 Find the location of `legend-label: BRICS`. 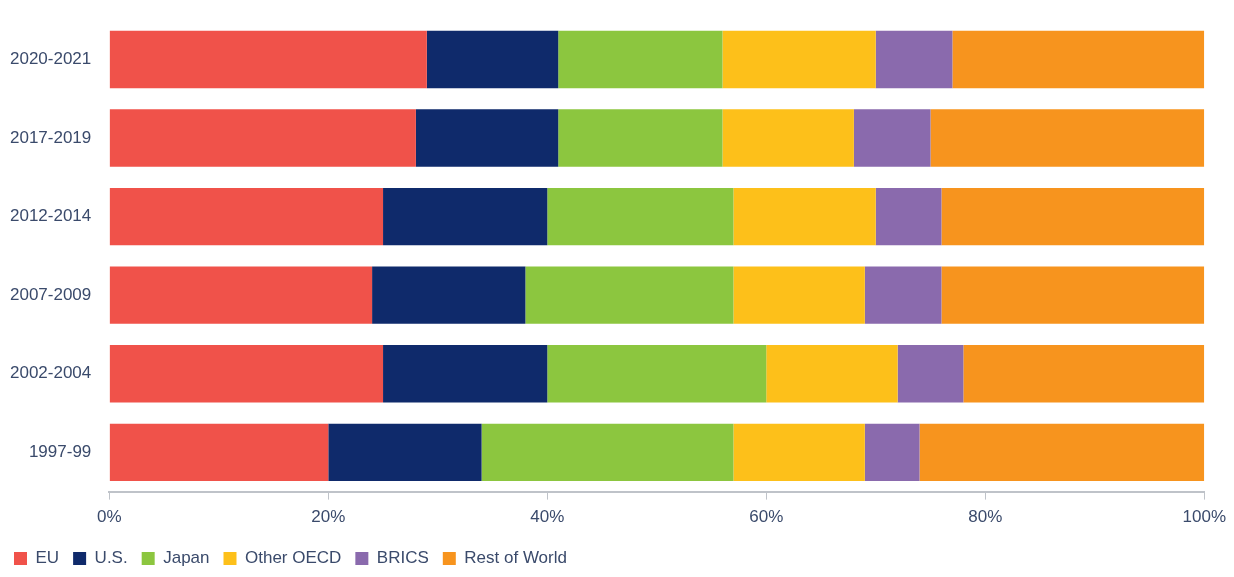

legend-label: BRICS is located at coordinates (402, 558).